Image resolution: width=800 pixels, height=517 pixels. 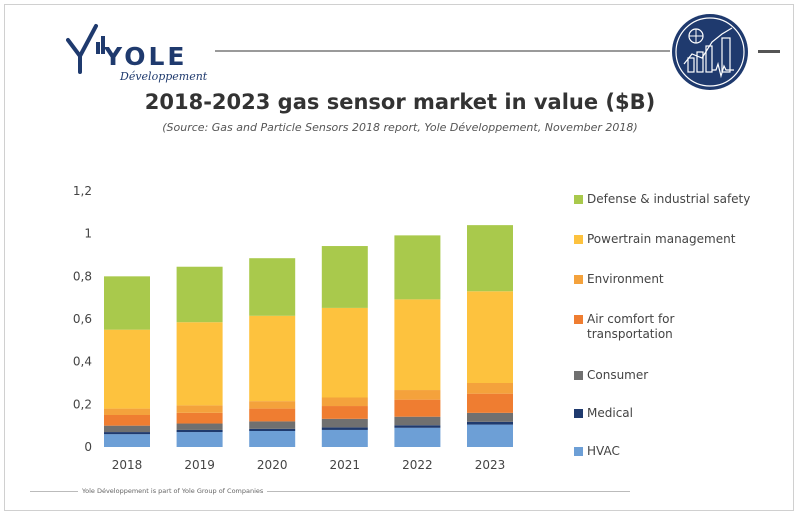 What do you see at coordinates (272, 425) in the screenshot?
I see `bar-segment-consumer-2020` at bounding box center [272, 425].